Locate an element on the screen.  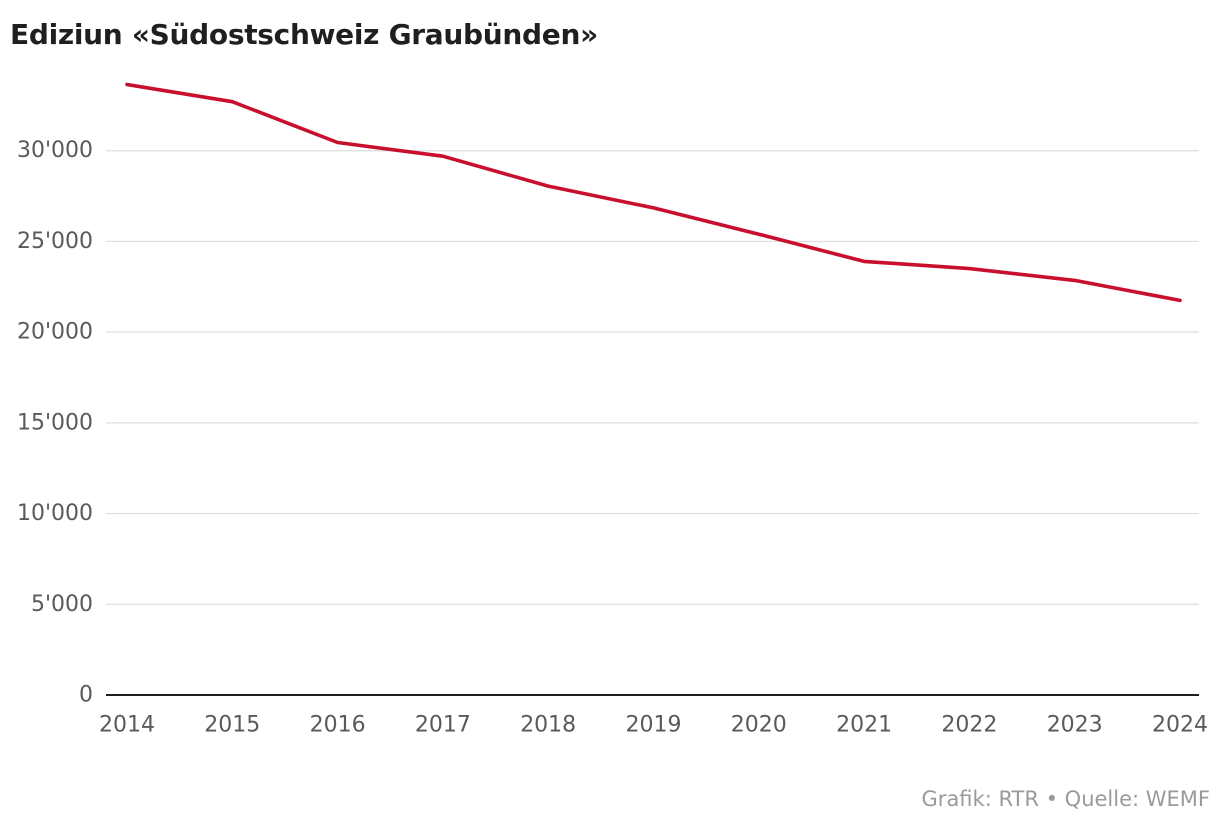
x-tick-label: 2015 is located at coordinates (232, 725).